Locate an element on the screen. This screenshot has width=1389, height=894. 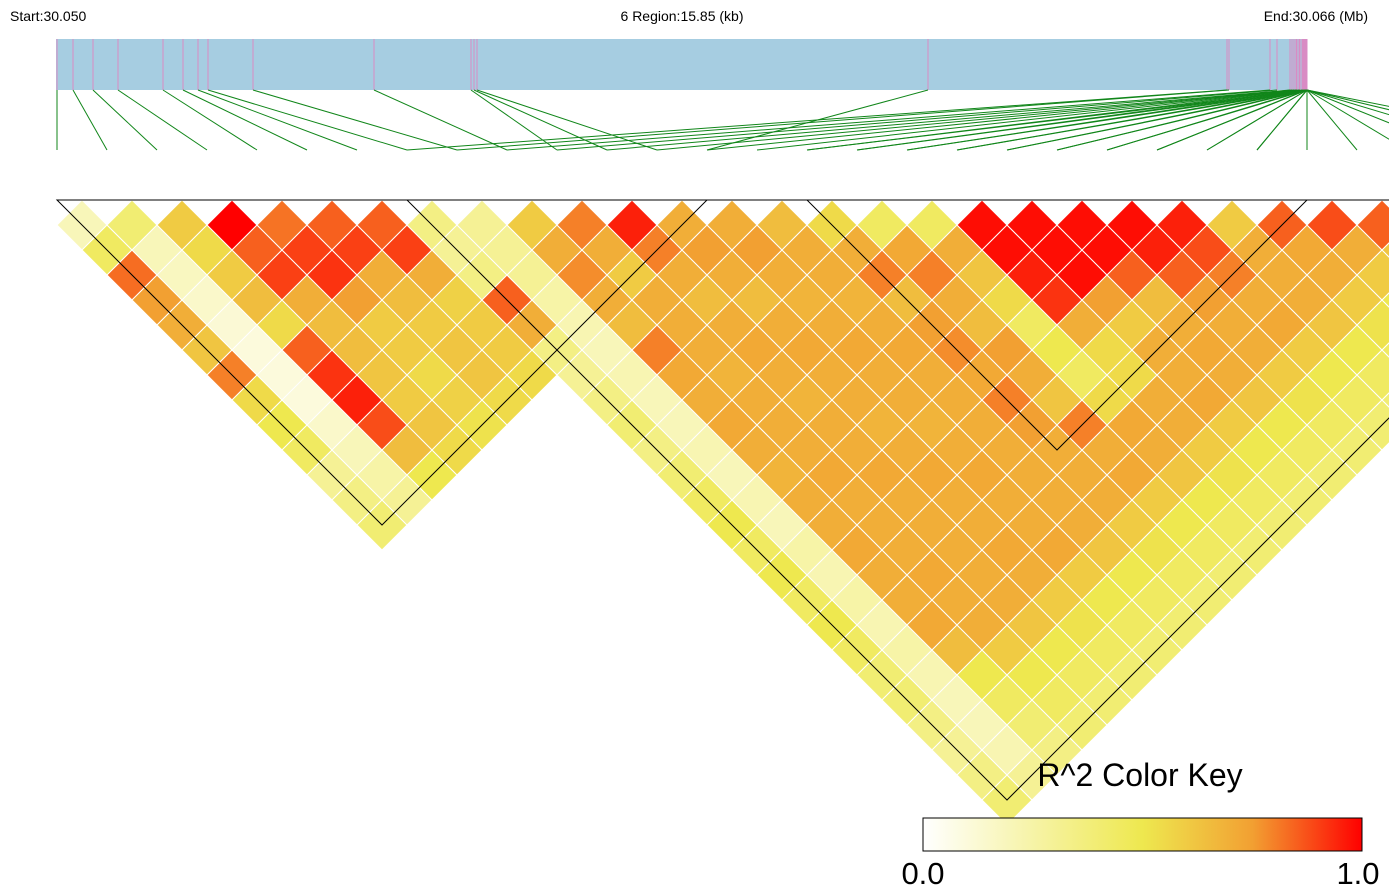
color-key-max-label: 1.0 is located at coordinates (1357, 873).